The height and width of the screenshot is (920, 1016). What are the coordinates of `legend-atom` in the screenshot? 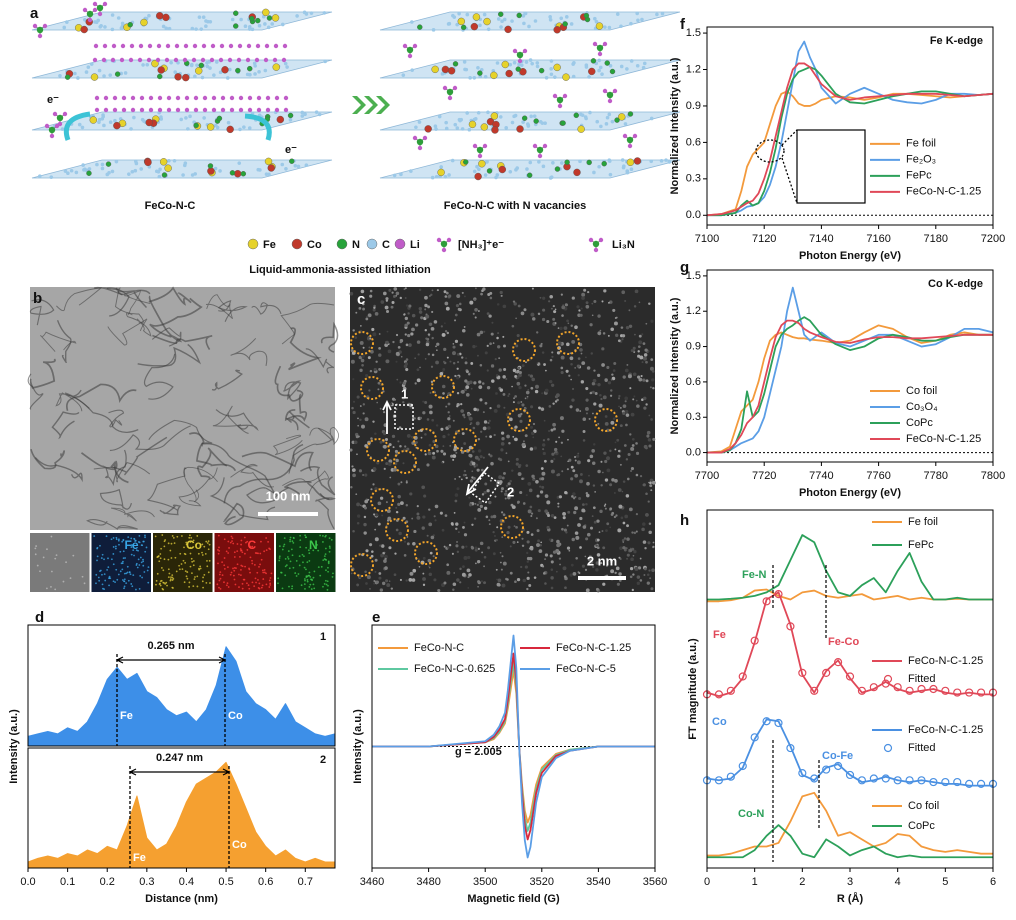 It's located at (400, 244).